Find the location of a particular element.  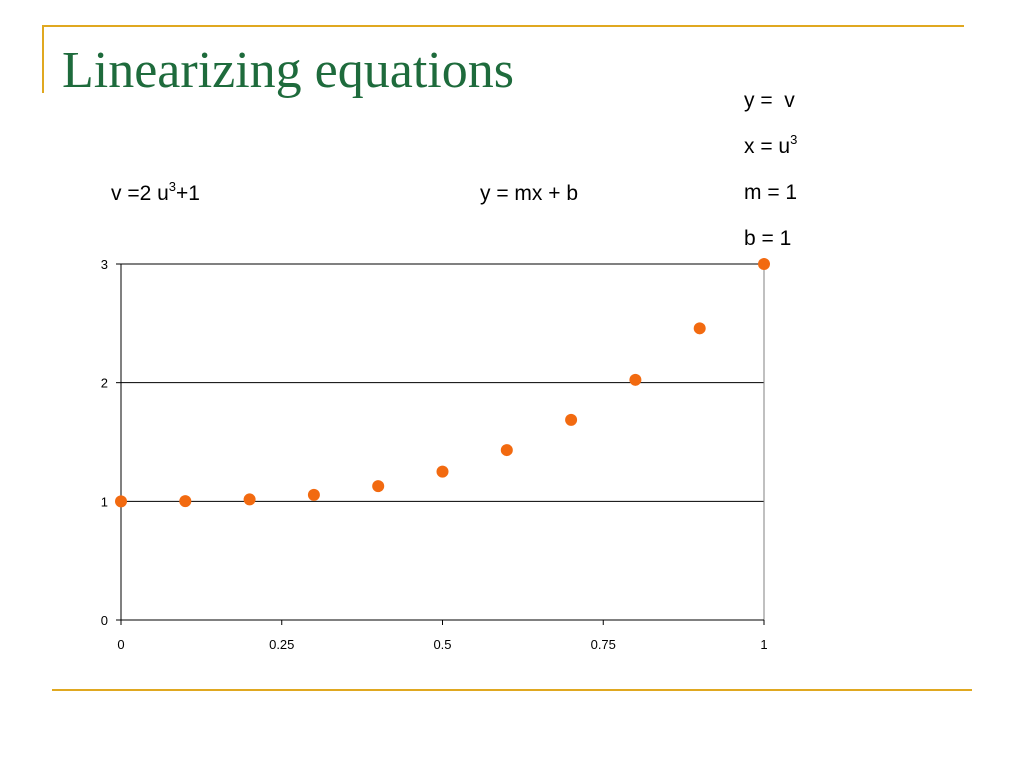

substitution-y: y = v is located at coordinates (769, 100).